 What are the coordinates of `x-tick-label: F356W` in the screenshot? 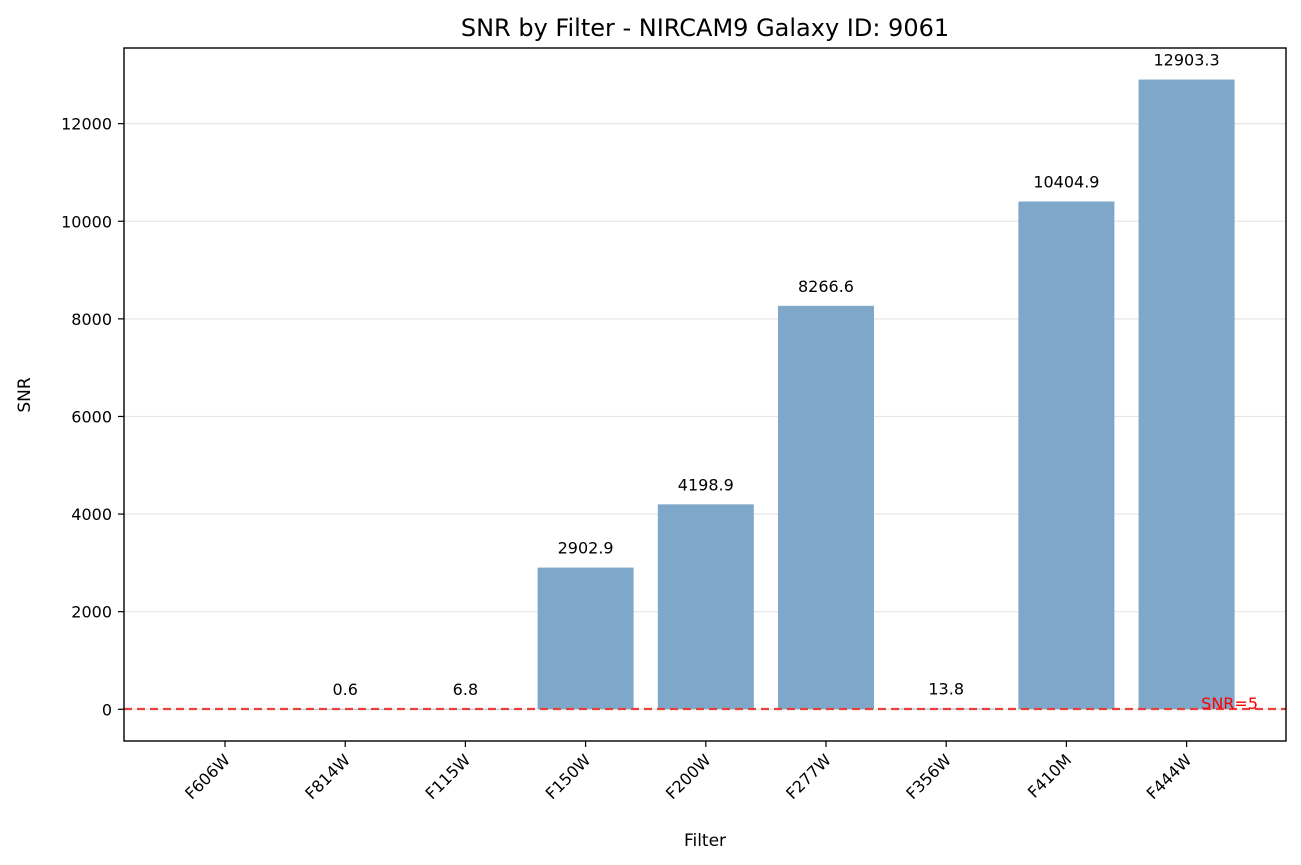 It's located at (928, 776).